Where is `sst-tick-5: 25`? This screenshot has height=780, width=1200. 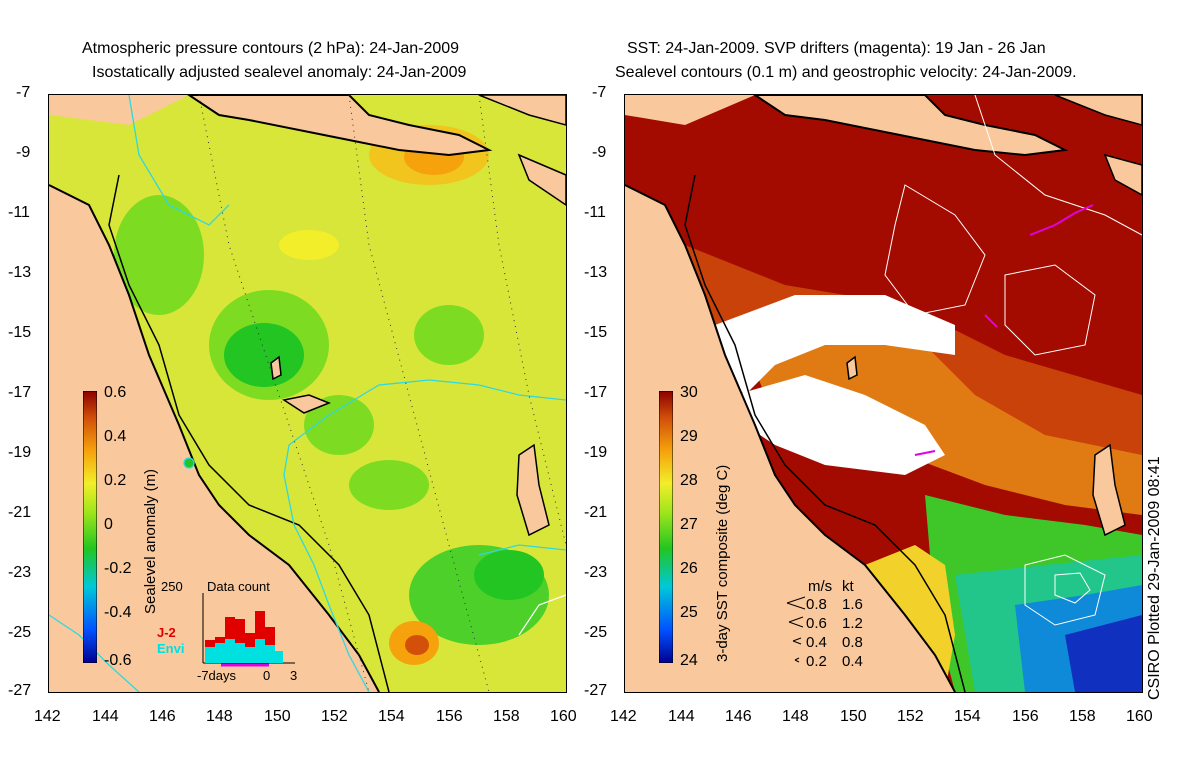
sst-tick-5: 25 is located at coordinates (689, 612).